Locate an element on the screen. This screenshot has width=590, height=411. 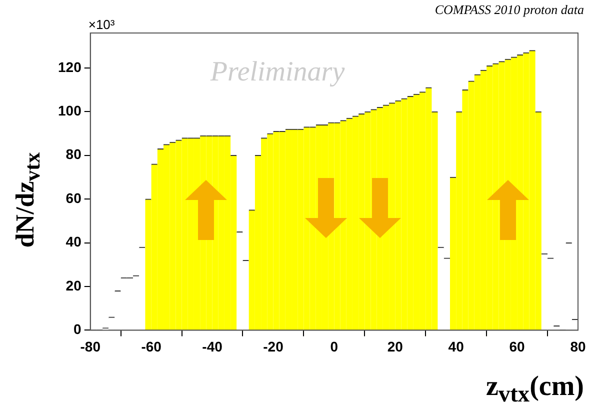
x-axis-title: z$_{vtx}$(cm) is located at coordinates (535, 390).